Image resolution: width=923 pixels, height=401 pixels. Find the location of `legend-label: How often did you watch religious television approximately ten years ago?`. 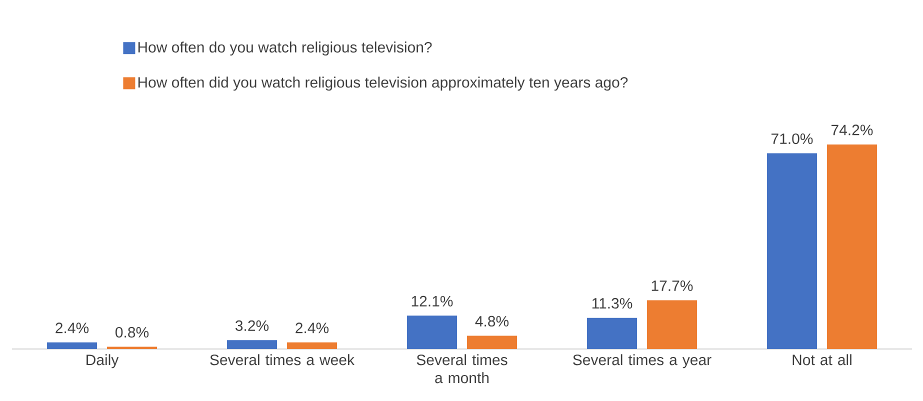

legend-label: How often did you watch religious television approximately ten years ago? is located at coordinates (383, 83).